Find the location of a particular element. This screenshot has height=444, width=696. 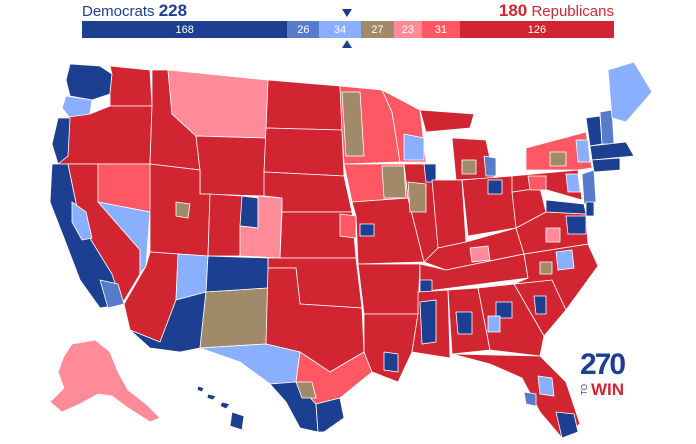

alabama-dem-district is located at coordinates (464, 323).